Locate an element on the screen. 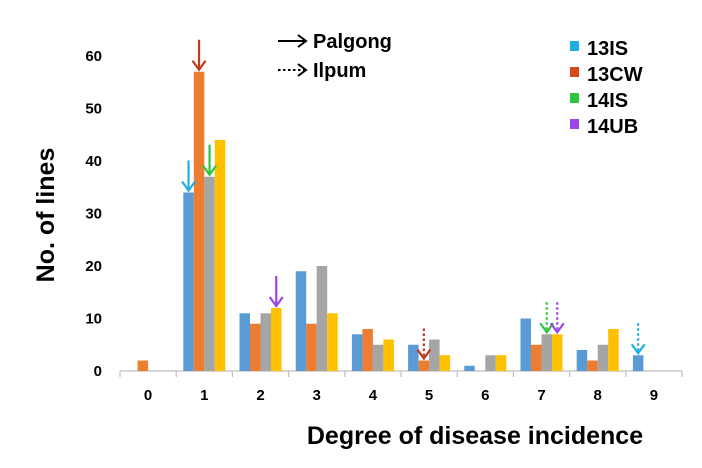 The width and height of the screenshot is (702, 468). x-tick-label: 6 is located at coordinates (485, 395).